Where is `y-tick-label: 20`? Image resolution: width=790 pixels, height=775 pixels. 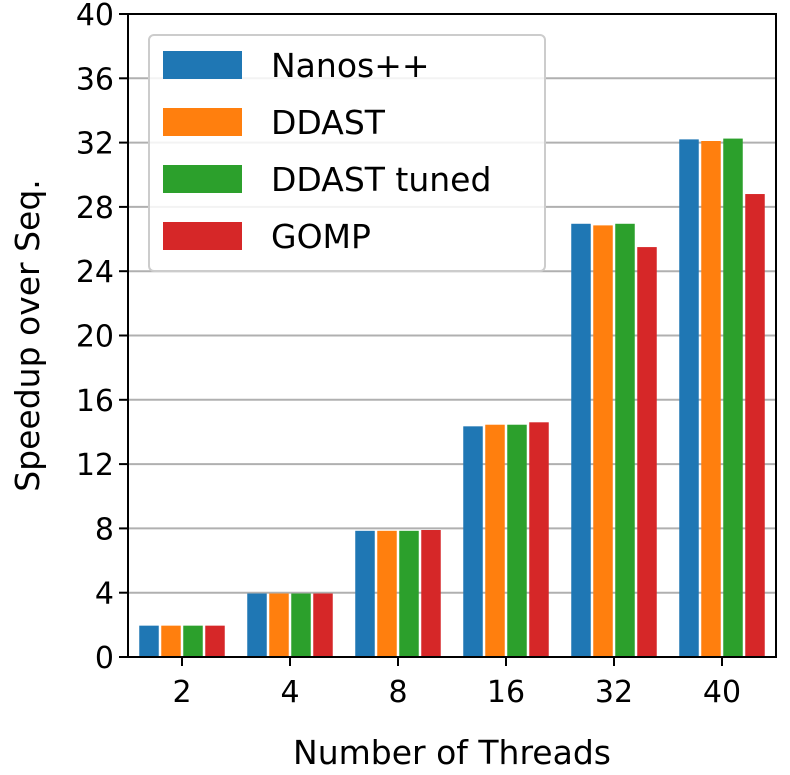
y-tick-label: 20 is located at coordinates (95, 337).